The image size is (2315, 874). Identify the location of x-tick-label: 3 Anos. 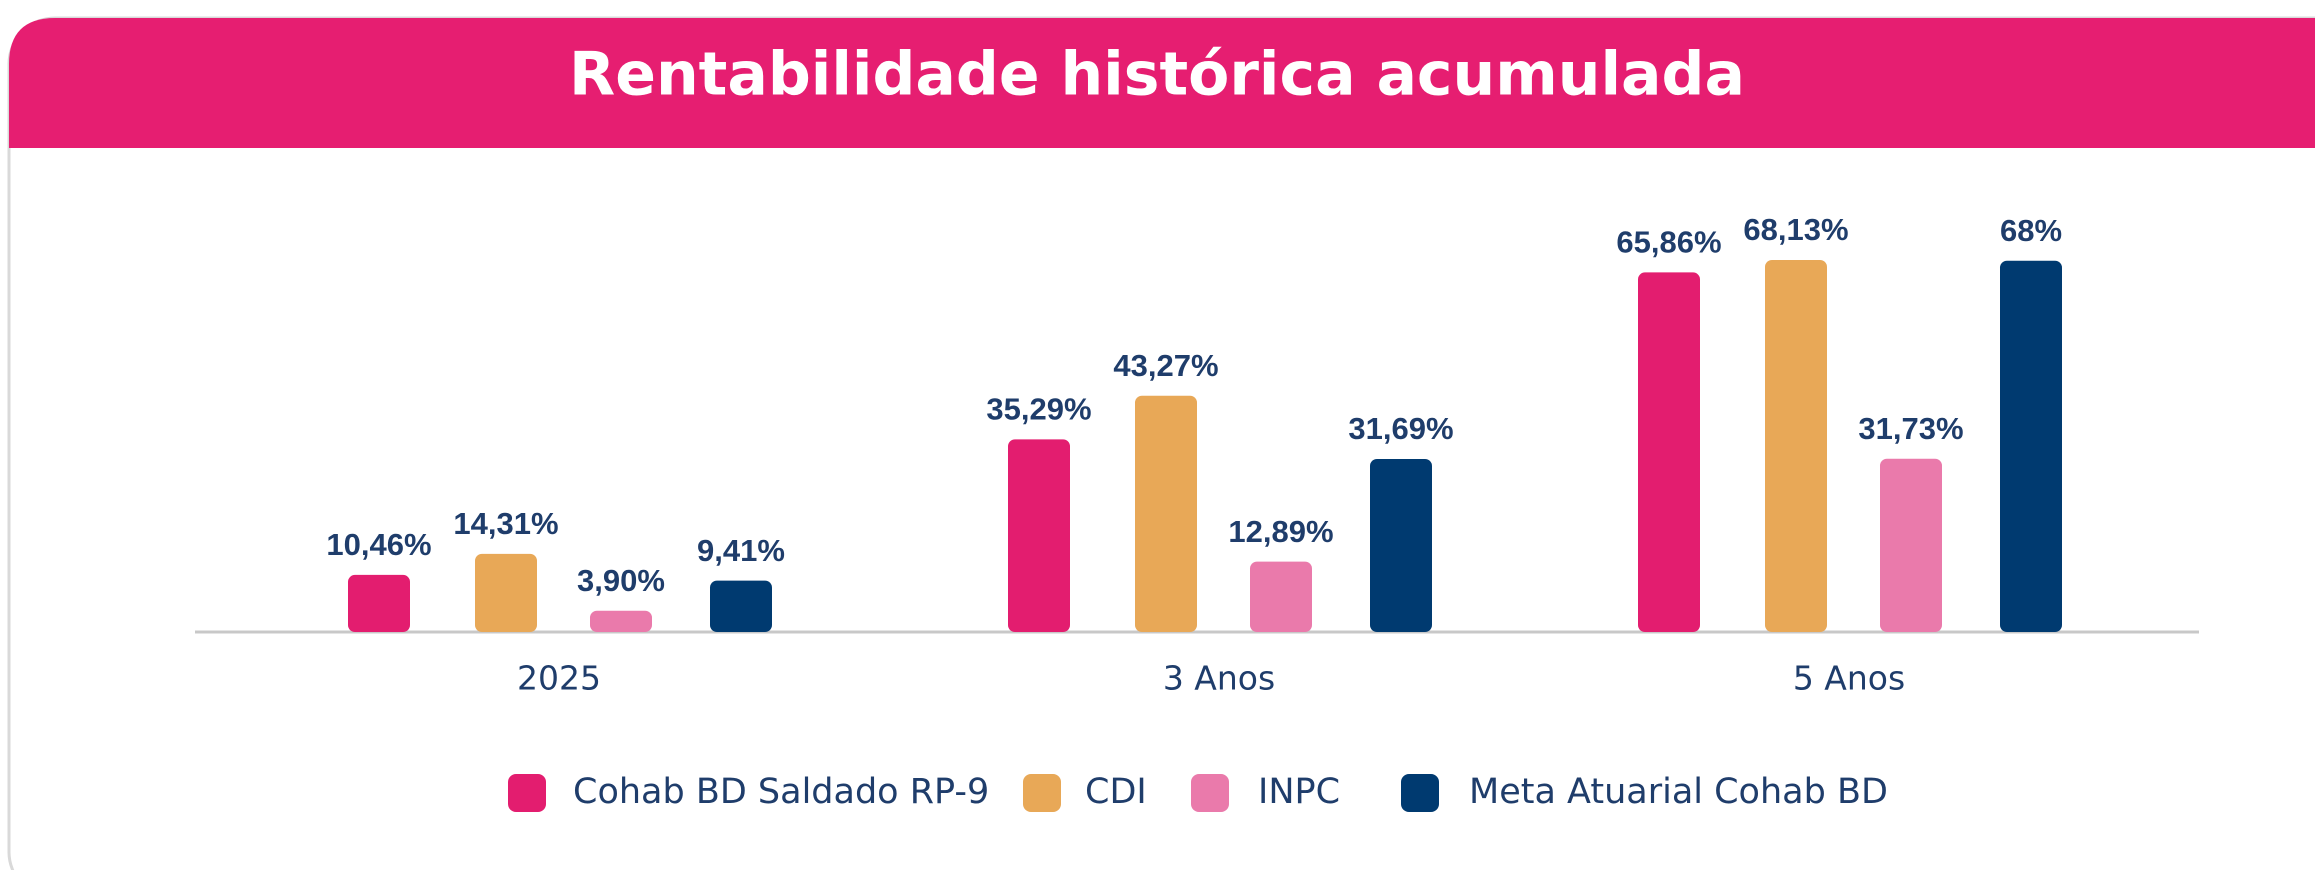
(1219, 678).